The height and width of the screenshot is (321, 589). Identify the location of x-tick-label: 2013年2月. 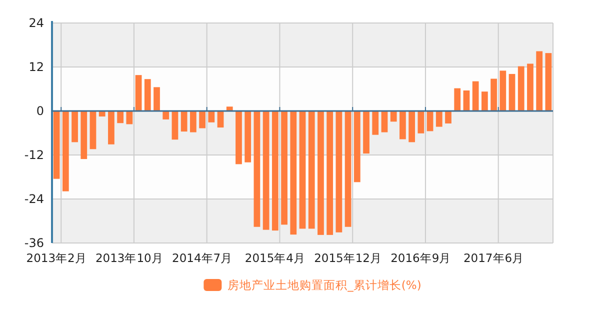
(56, 258).